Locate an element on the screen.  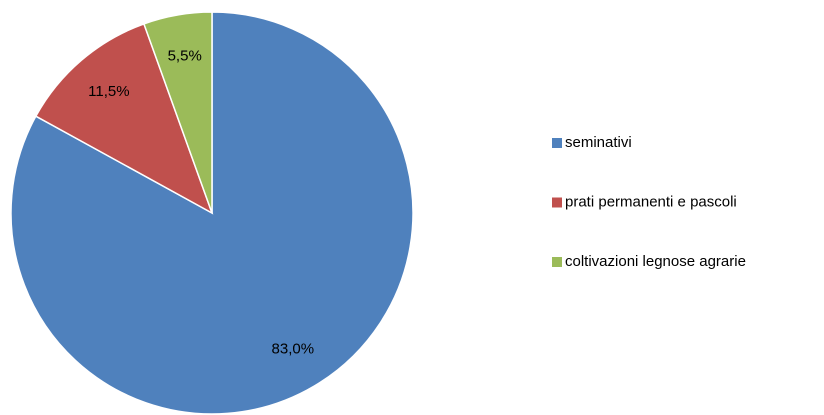
data-label: 83,0% is located at coordinates (293, 349).